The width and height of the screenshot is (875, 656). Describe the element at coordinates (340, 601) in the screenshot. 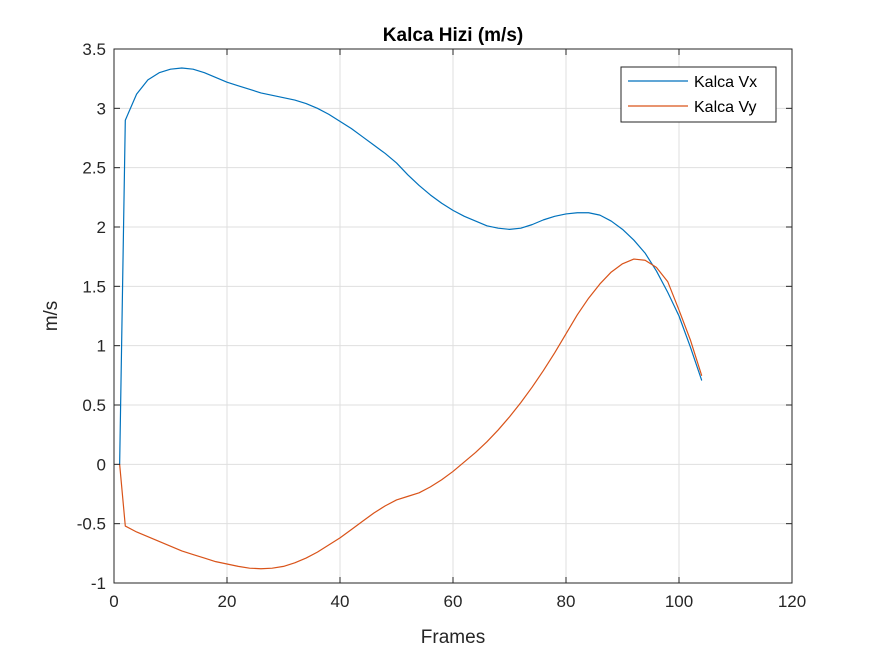

I see `x-tick-label: 40` at that location.